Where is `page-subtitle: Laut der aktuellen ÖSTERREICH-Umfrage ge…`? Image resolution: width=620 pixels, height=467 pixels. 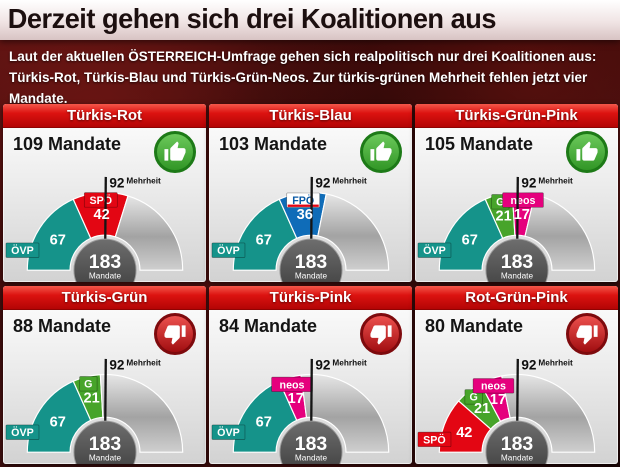
page-subtitle: Laut der aktuellen ÖSTERREICH-Umfrage ge… is located at coordinates (303, 77).